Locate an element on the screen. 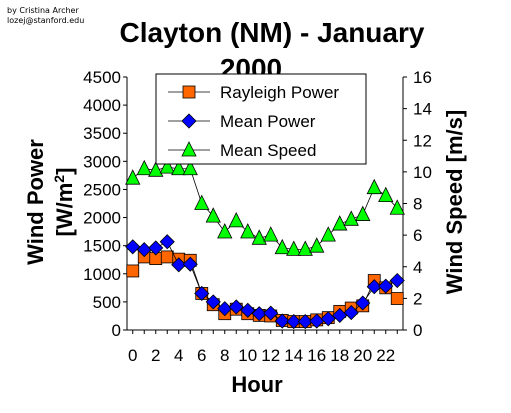 This screenshot has width=511, height=413. y-left-label-unit: [W/m is located at coordinates (64, 210).